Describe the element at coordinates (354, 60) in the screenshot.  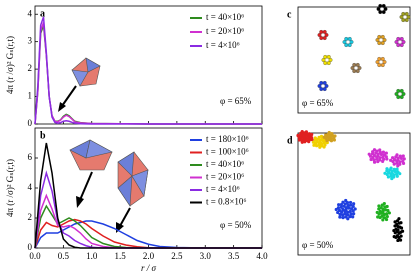
I see `panel-c-frame` at that location.